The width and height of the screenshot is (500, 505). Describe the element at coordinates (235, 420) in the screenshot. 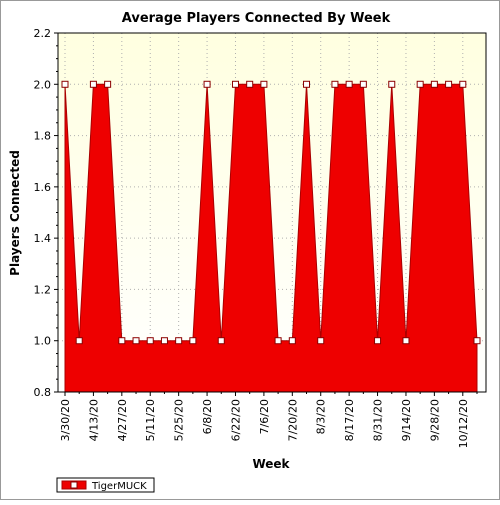

I see `x-tick-label: 6/22/20` at that location.